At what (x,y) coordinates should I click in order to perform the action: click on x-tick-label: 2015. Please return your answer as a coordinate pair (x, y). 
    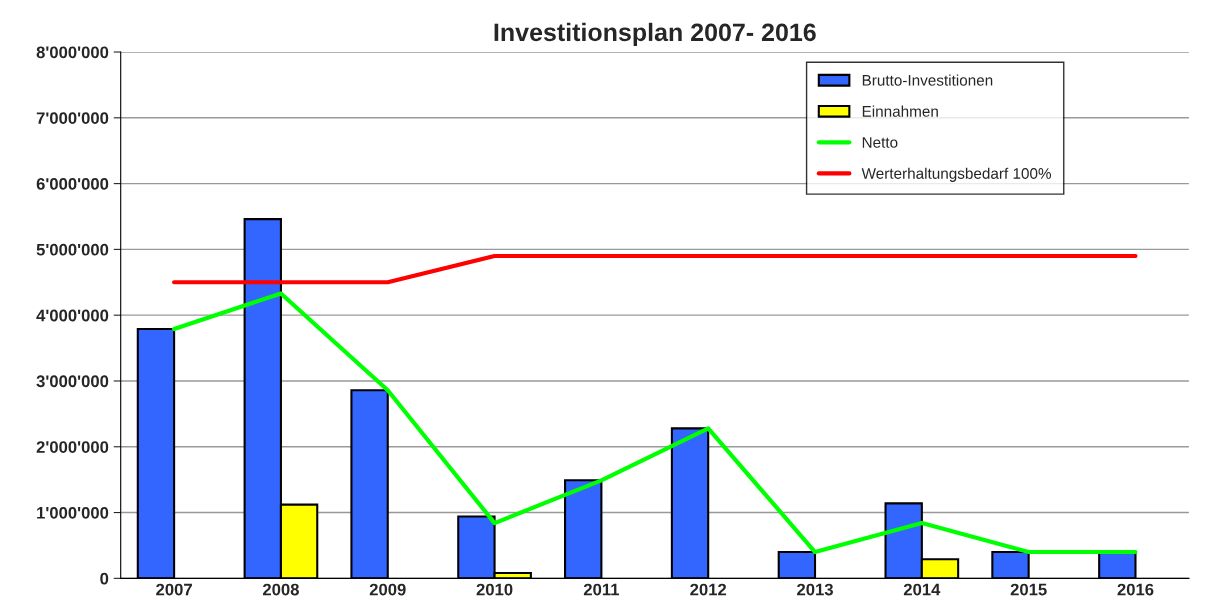
    Looking at the image, I should click on (1028, 589).